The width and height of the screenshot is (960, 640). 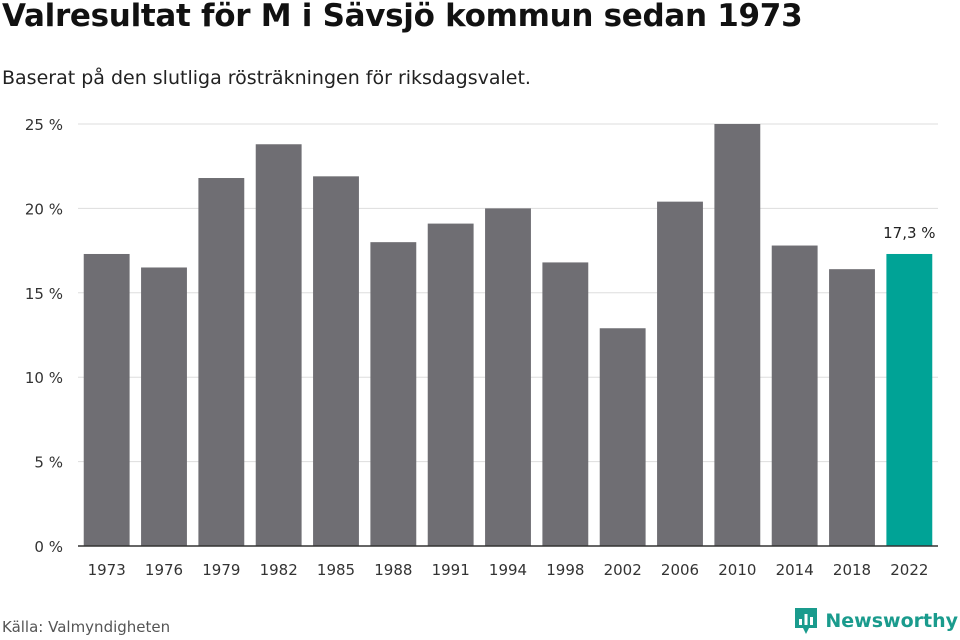 I want to click on y-tick-label: 20 %, so click(x=44, y=209).